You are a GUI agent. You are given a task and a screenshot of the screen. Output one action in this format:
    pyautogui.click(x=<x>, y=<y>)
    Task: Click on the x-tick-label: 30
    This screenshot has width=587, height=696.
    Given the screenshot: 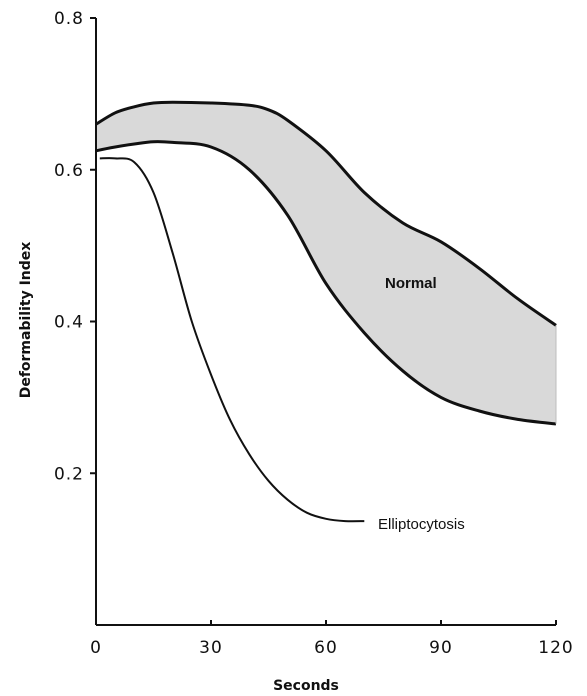 What is the action you would take?
    pyautogui.click(x=211, y=648)
    